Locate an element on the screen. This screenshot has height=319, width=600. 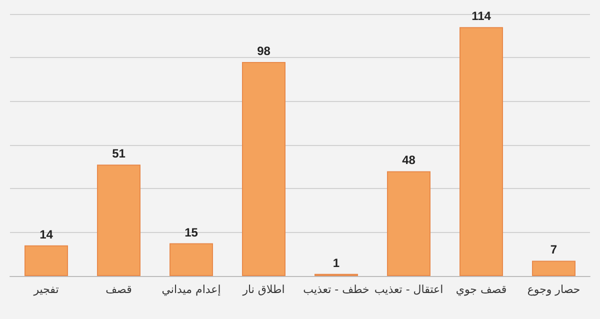
data-label: 1 is located at coordinates (336, 263).